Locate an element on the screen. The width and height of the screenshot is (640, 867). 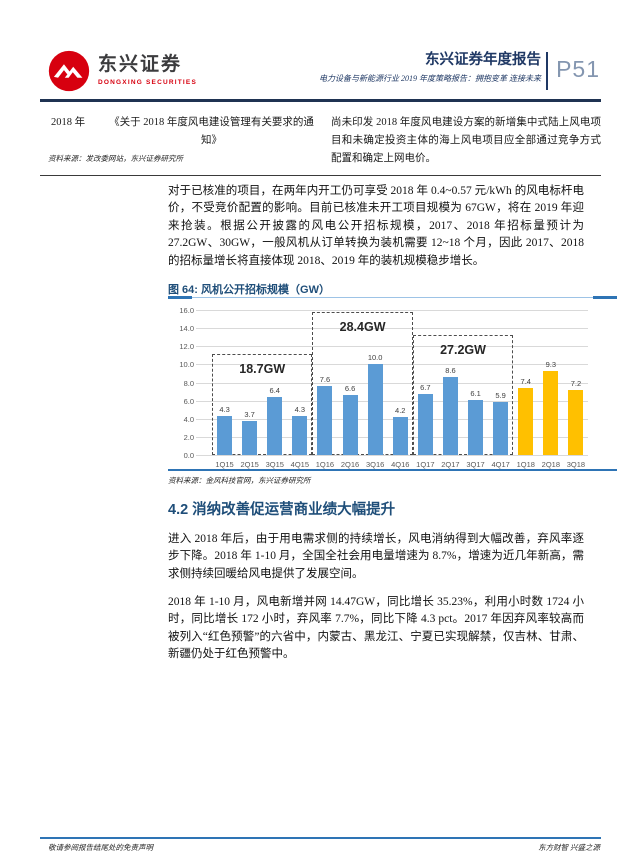
header-divider is located at coordinates (547, 71).